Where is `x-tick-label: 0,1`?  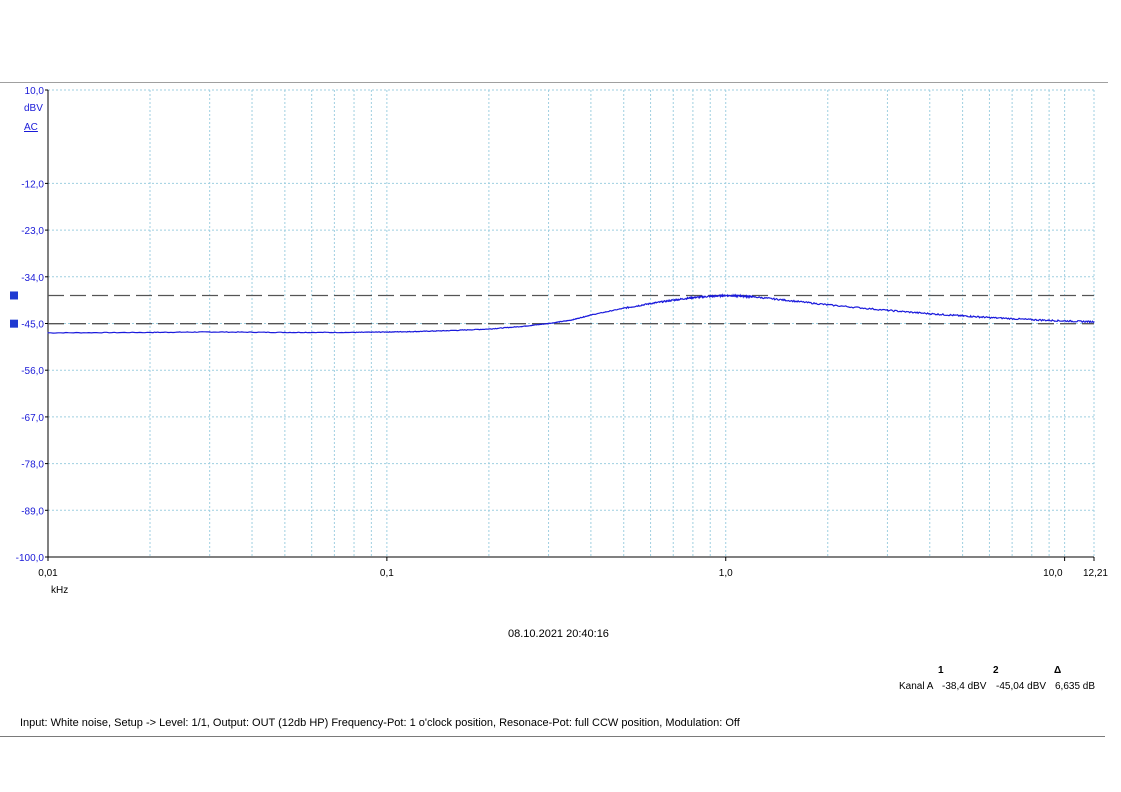
x-tick-label: 0,1 is located at coordinates (387, 573).